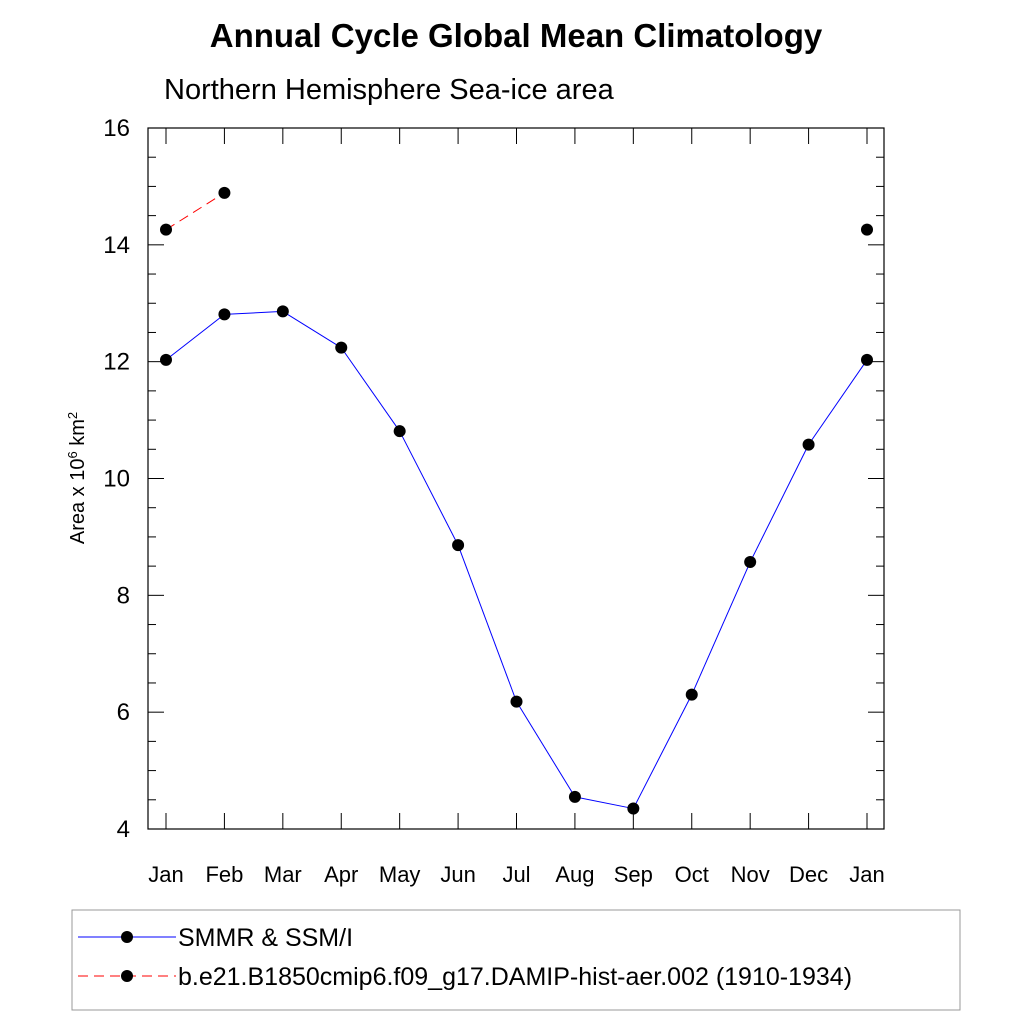 Image resolution: width=1024 pixels, height=1024 pixels. Describe the element at coordinates (123, 829) in the screenshot. I see `y-tick-label: 4` at that location.